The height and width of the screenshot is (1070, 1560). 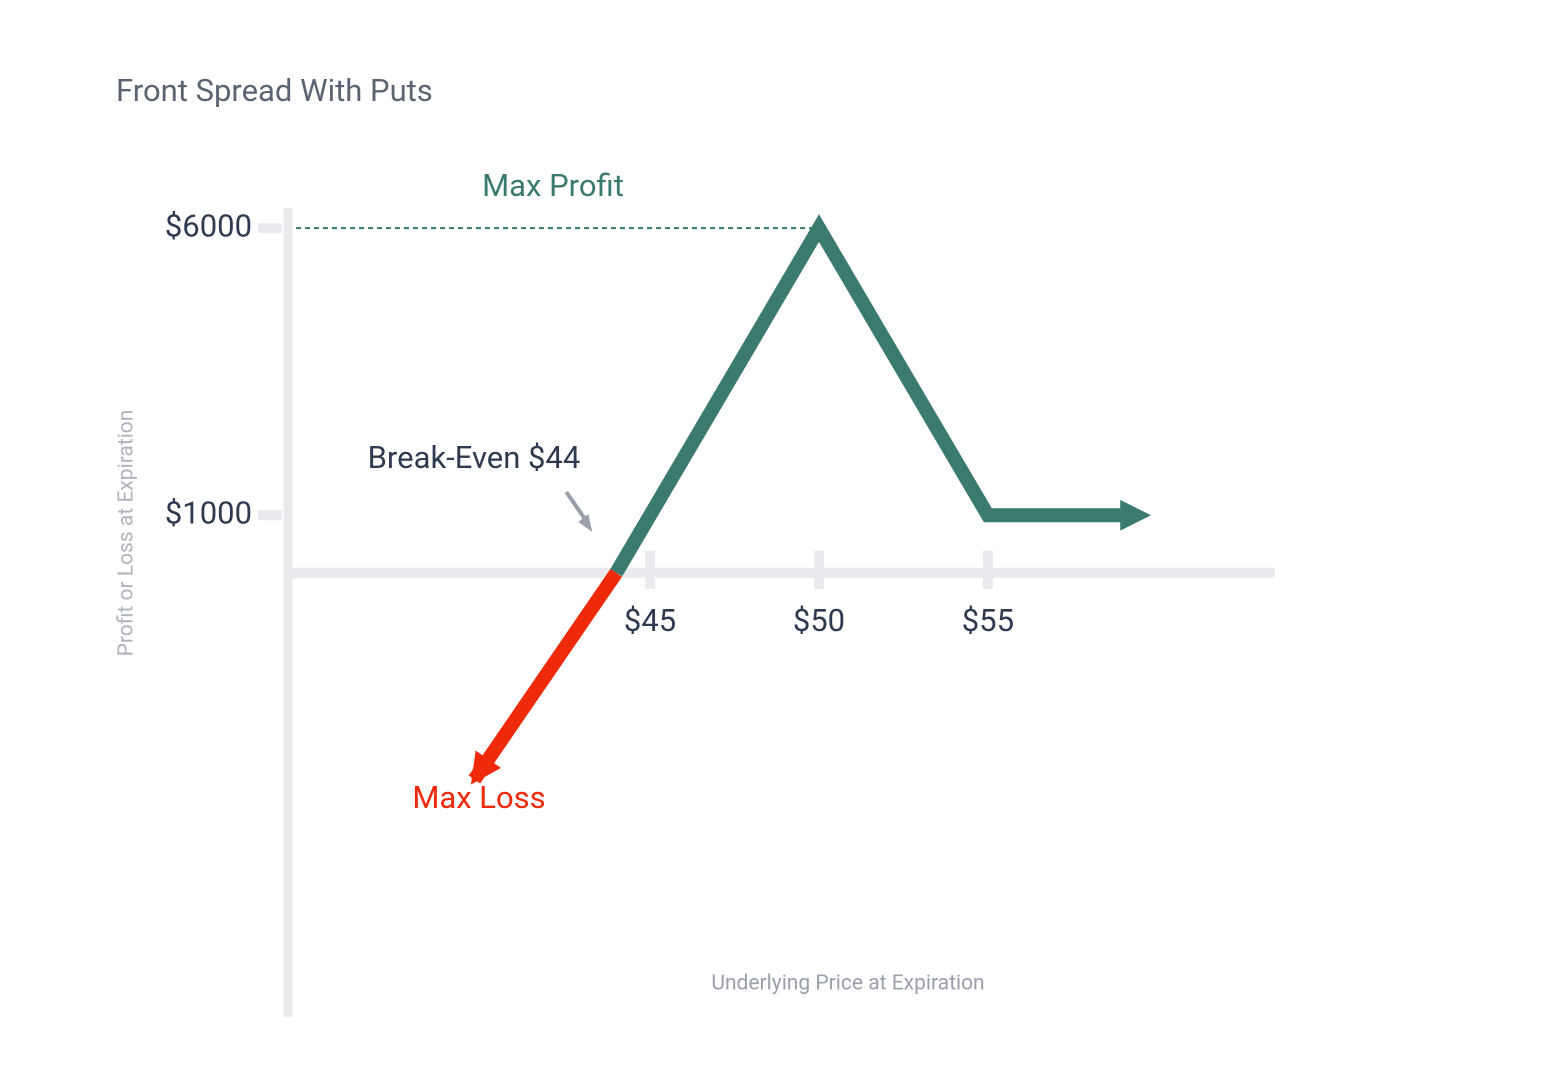 I want to click on break-even-label: Break-Even $44, so click(x=474, y=457).